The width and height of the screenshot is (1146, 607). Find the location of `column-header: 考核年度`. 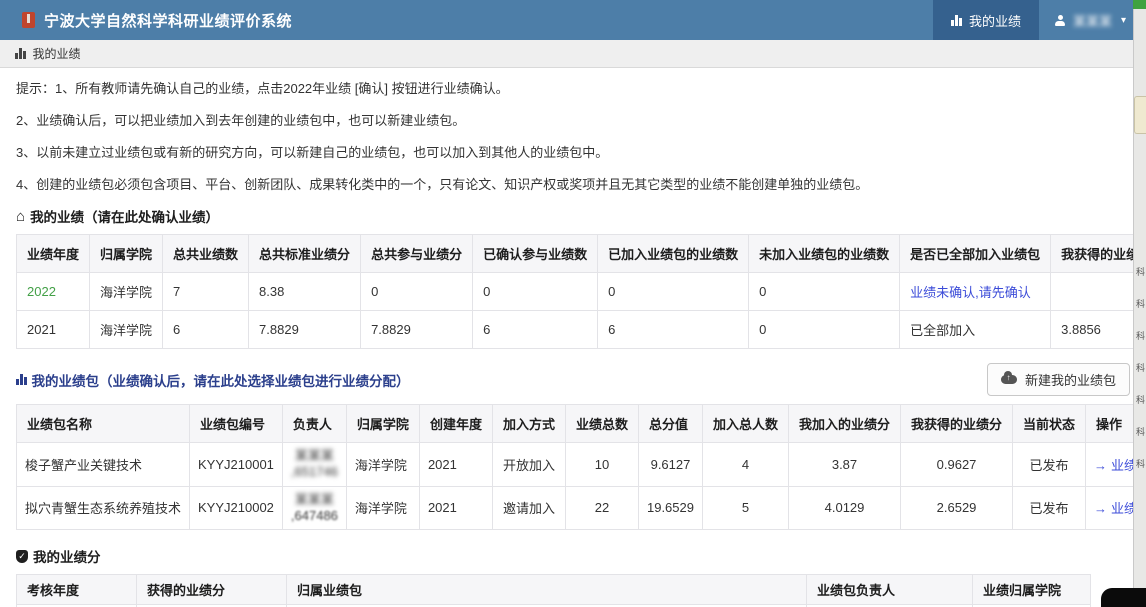

column-header: 考核年度 is located at coordinates (76, 589).